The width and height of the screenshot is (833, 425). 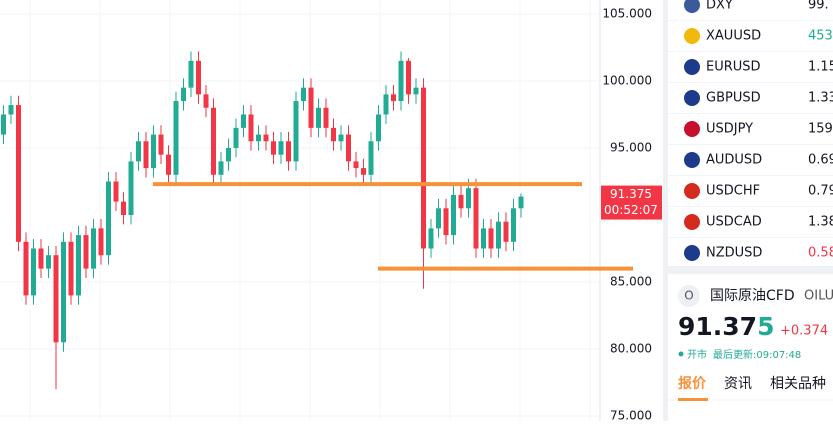 I want to click on tab: 报价, so click(x=692, y=384).